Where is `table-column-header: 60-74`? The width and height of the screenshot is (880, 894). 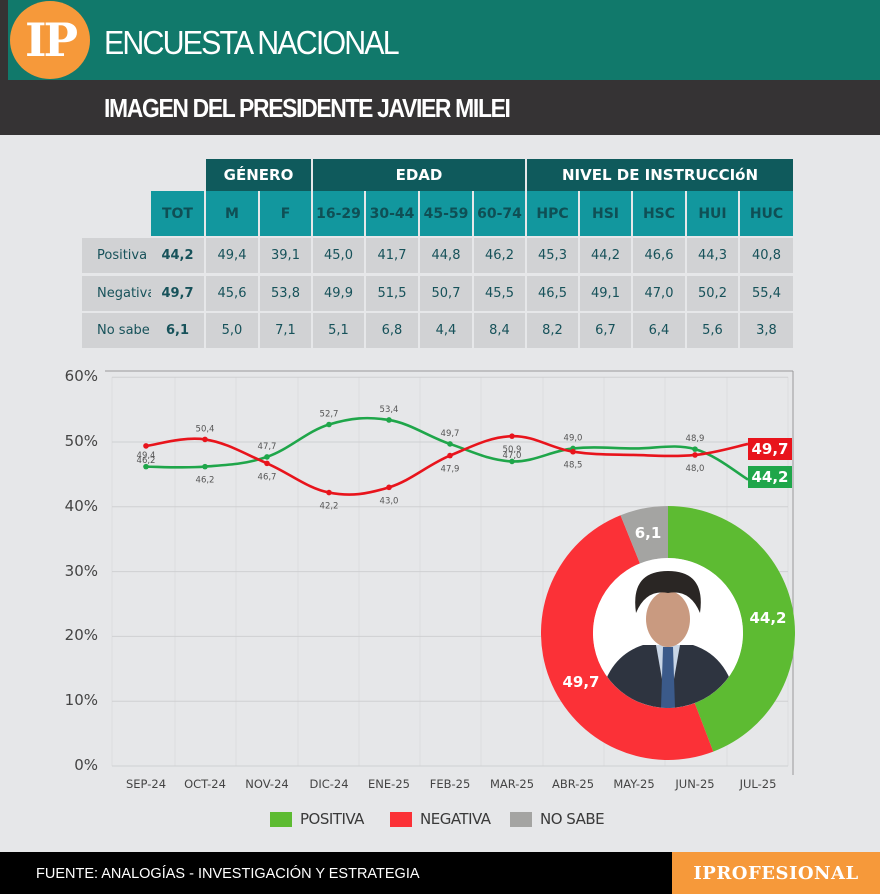 table-column-header: 60-74 is located at coordinates (499, 213).